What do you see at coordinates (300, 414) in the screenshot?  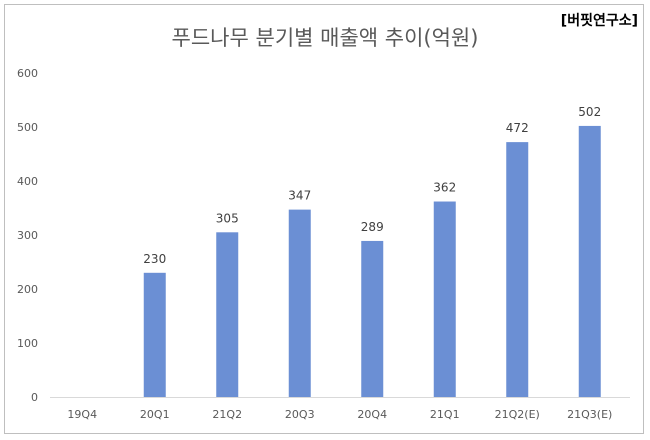 I see `x-tick-label: 20Q3` at bounding box center [300, 414].